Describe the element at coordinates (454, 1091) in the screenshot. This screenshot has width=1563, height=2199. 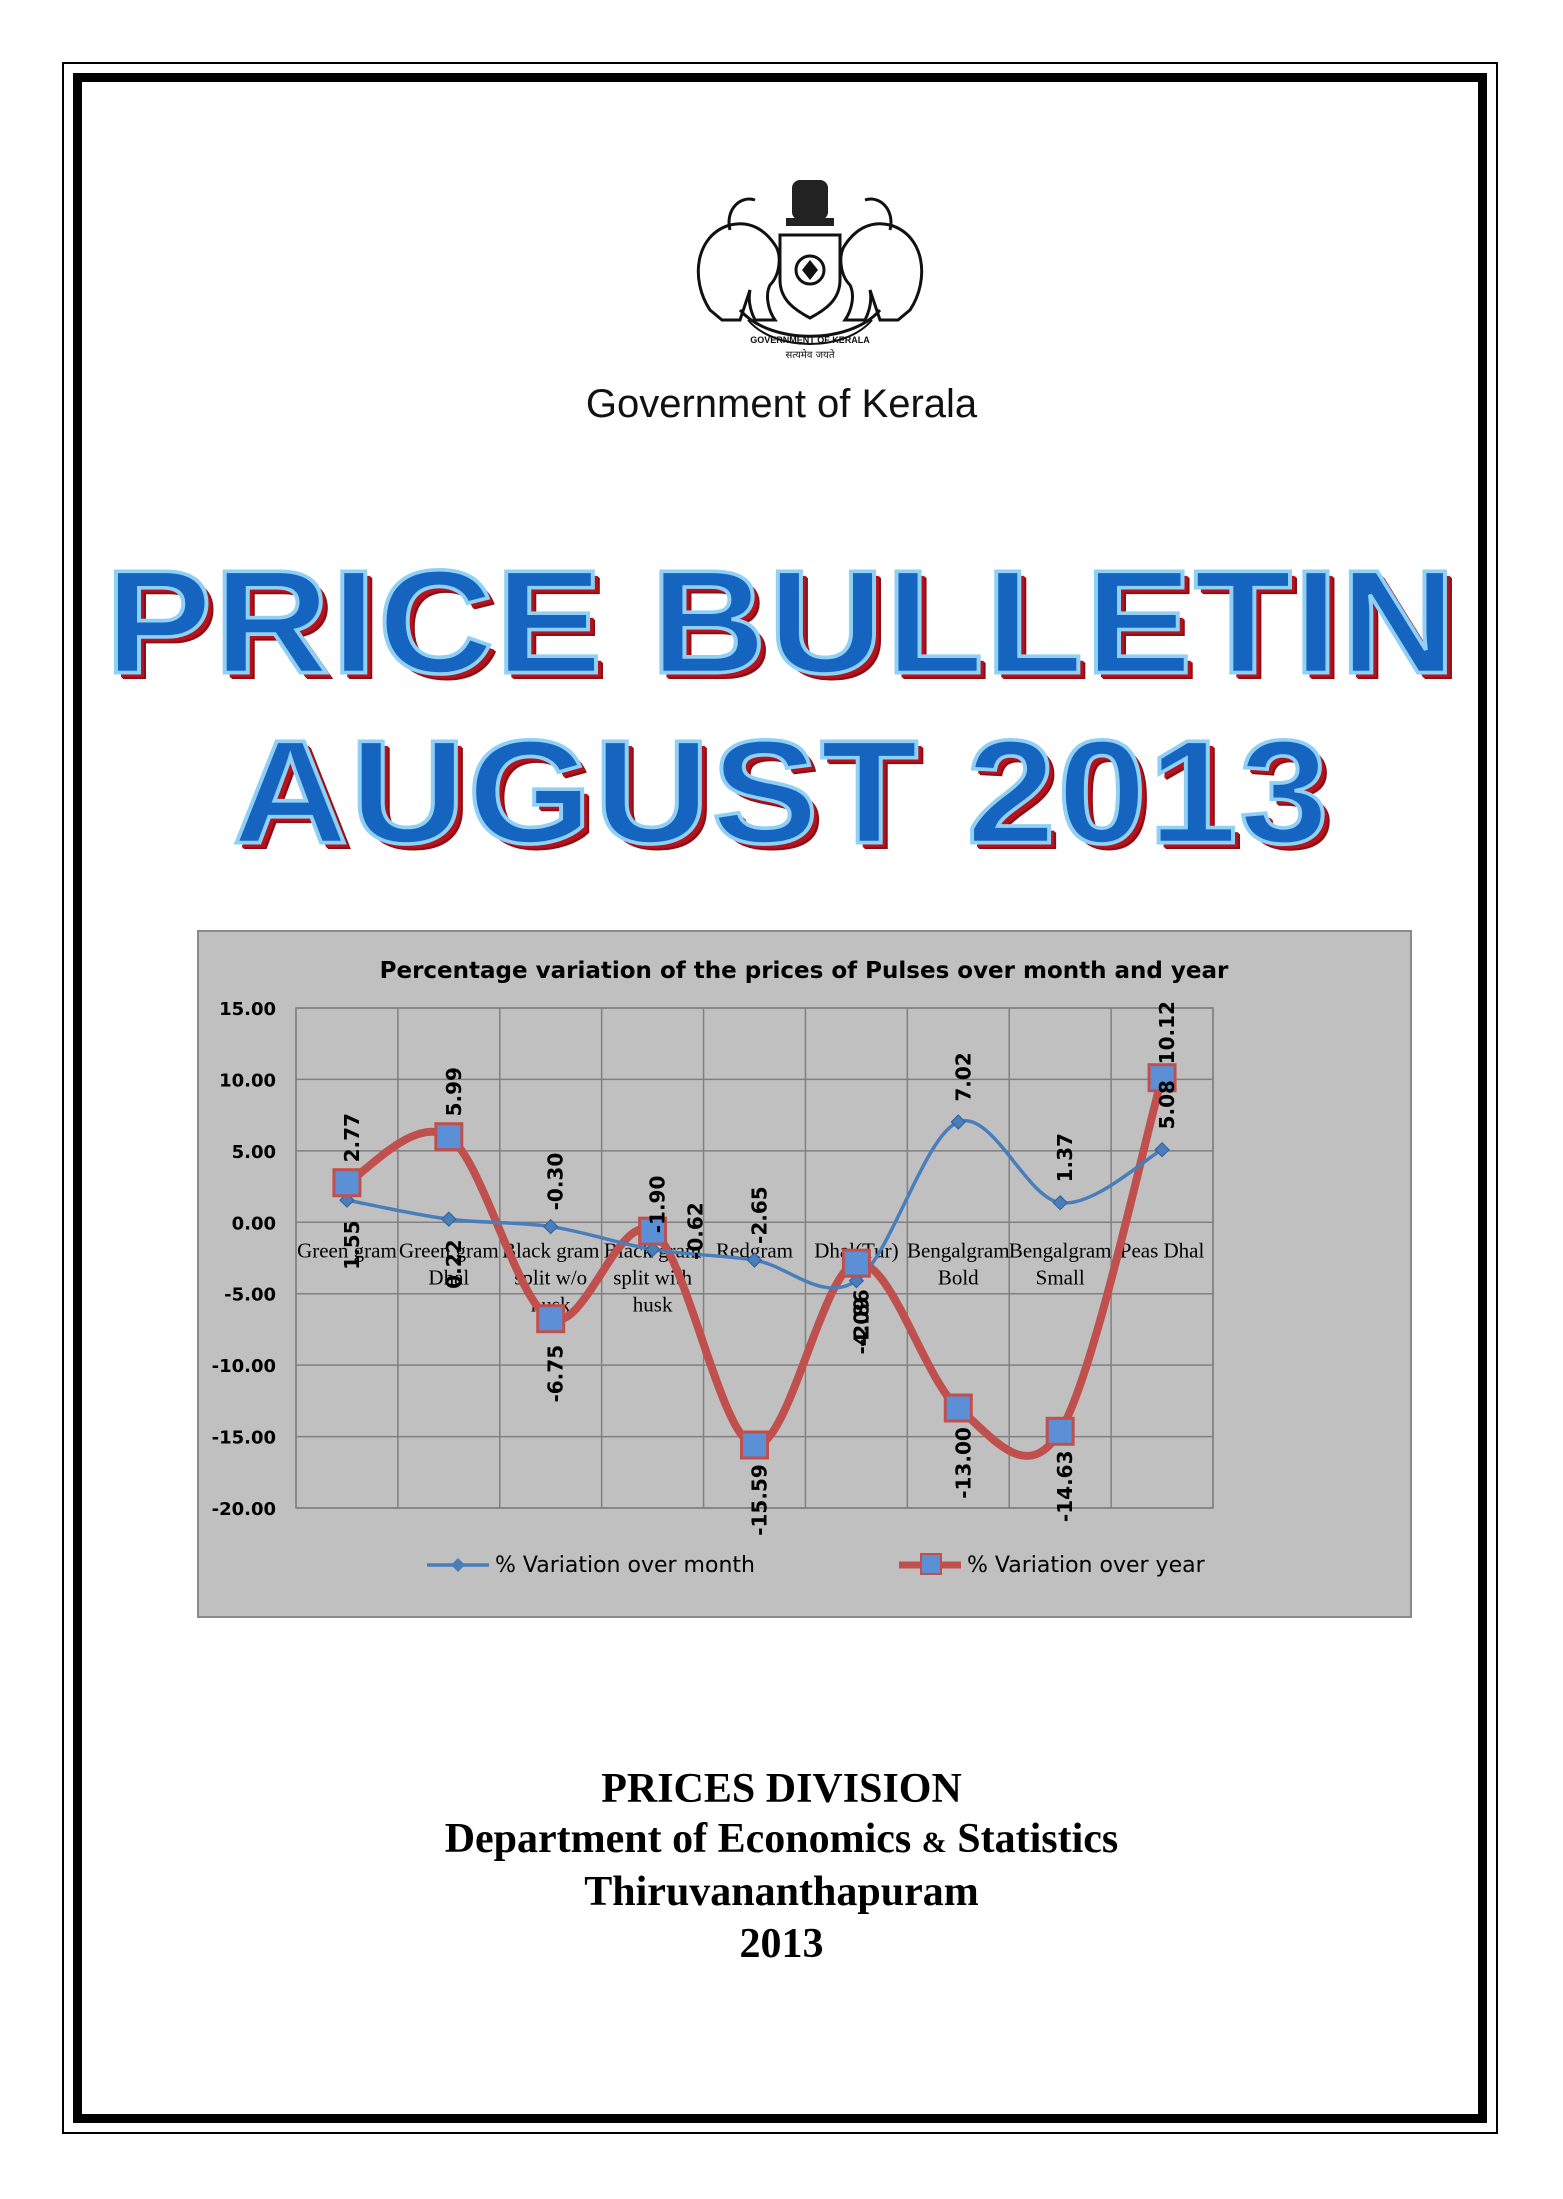
I see `year-data-label: 5.99` at that location.